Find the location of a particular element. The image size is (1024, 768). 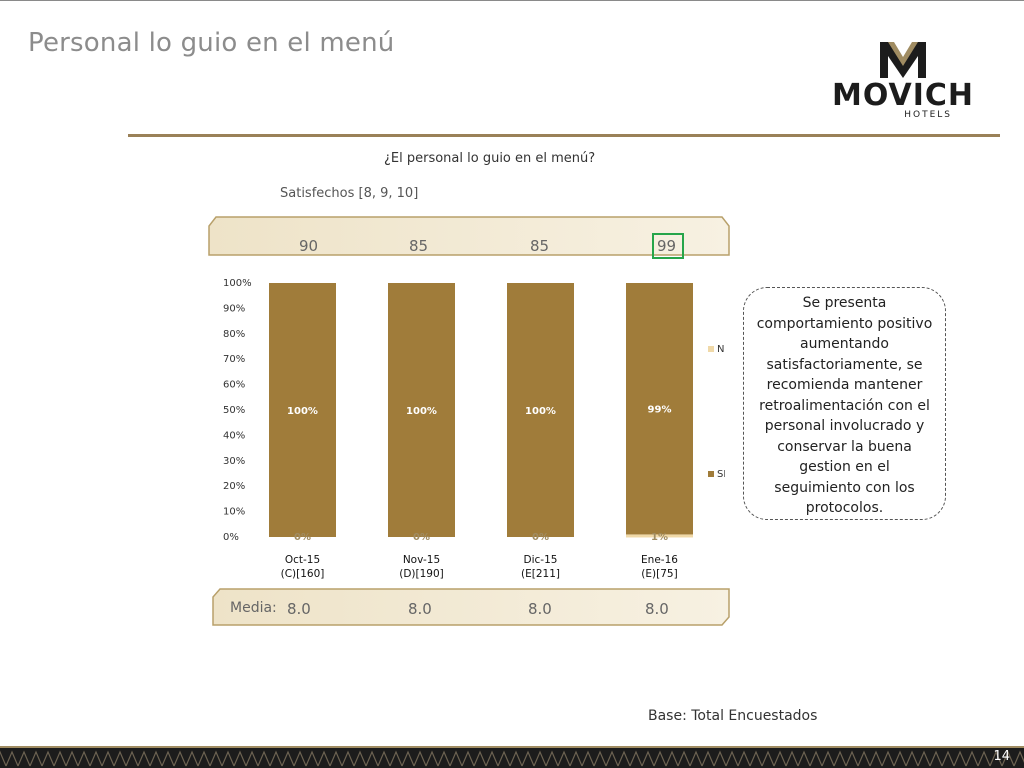

media-value-ene: 8.0 is located at coordinates (657, 609).